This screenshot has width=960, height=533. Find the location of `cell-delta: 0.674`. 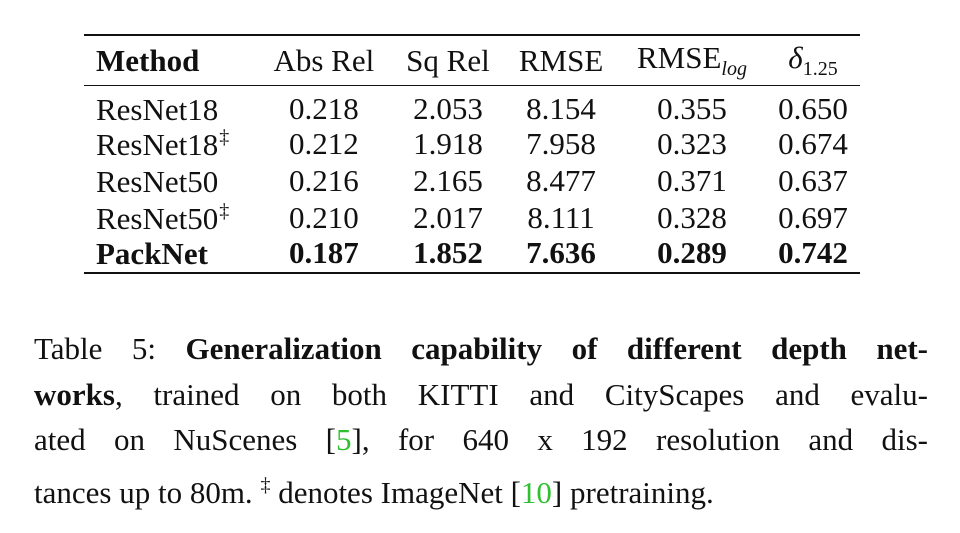

cell-delta: 0.674 is located at coordinates (813, 143).